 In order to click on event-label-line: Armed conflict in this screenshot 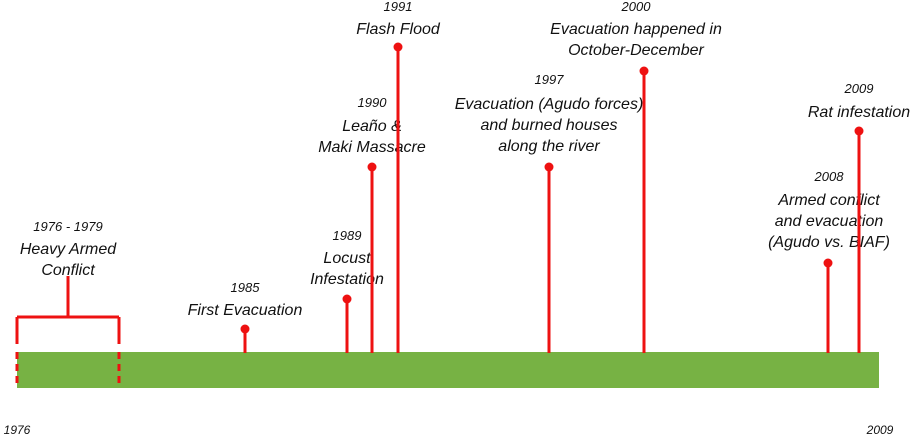, I will do `click(828, 200)`.